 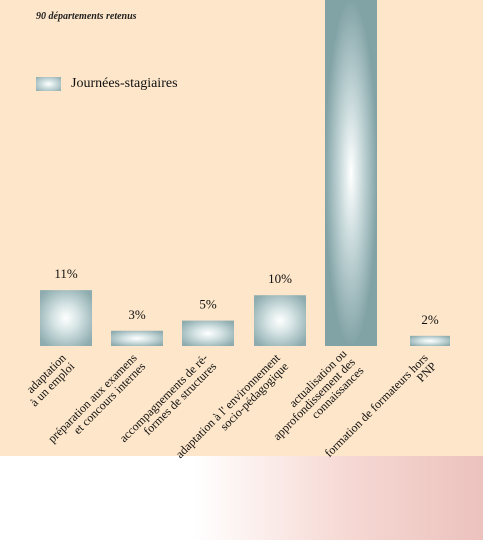 I want to click on value-label-1: 11%, so click(x=66, y=273).